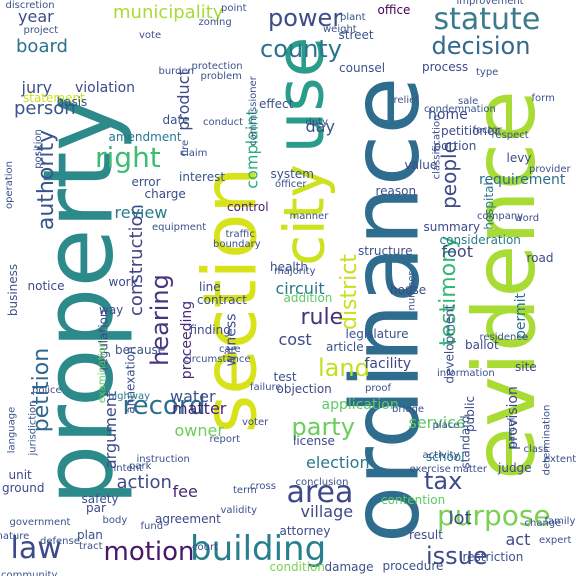  I want to click on word-because: because, so click(140, 350).